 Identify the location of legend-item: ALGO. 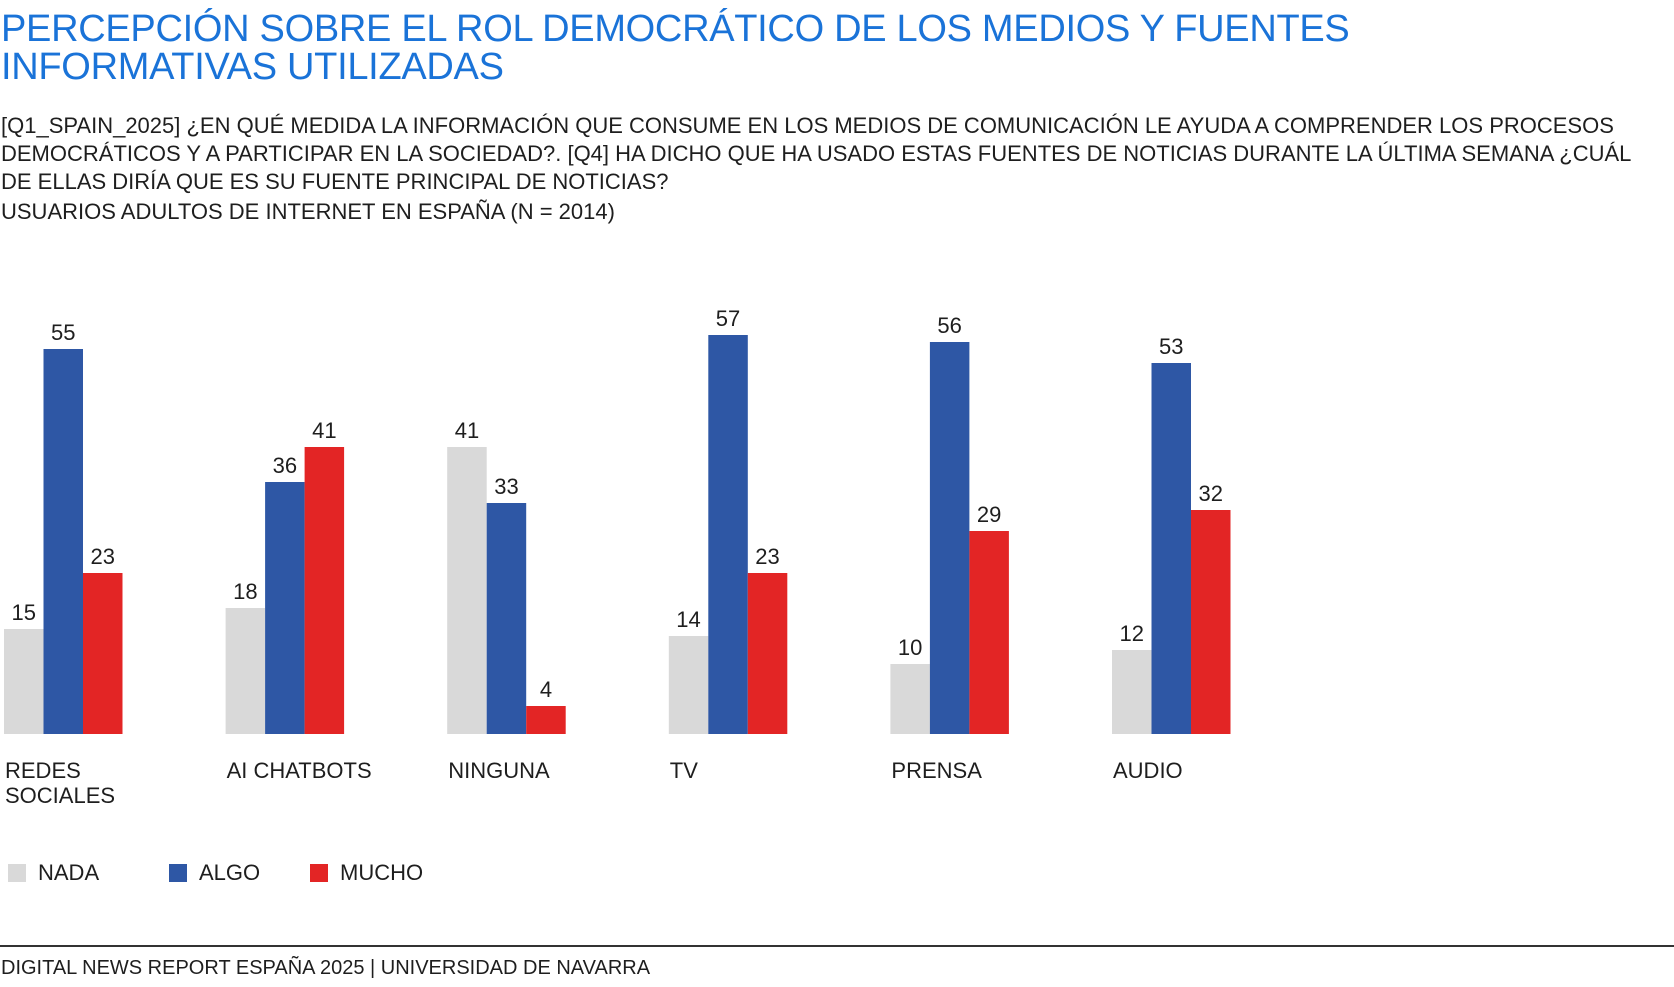
(214, 873).